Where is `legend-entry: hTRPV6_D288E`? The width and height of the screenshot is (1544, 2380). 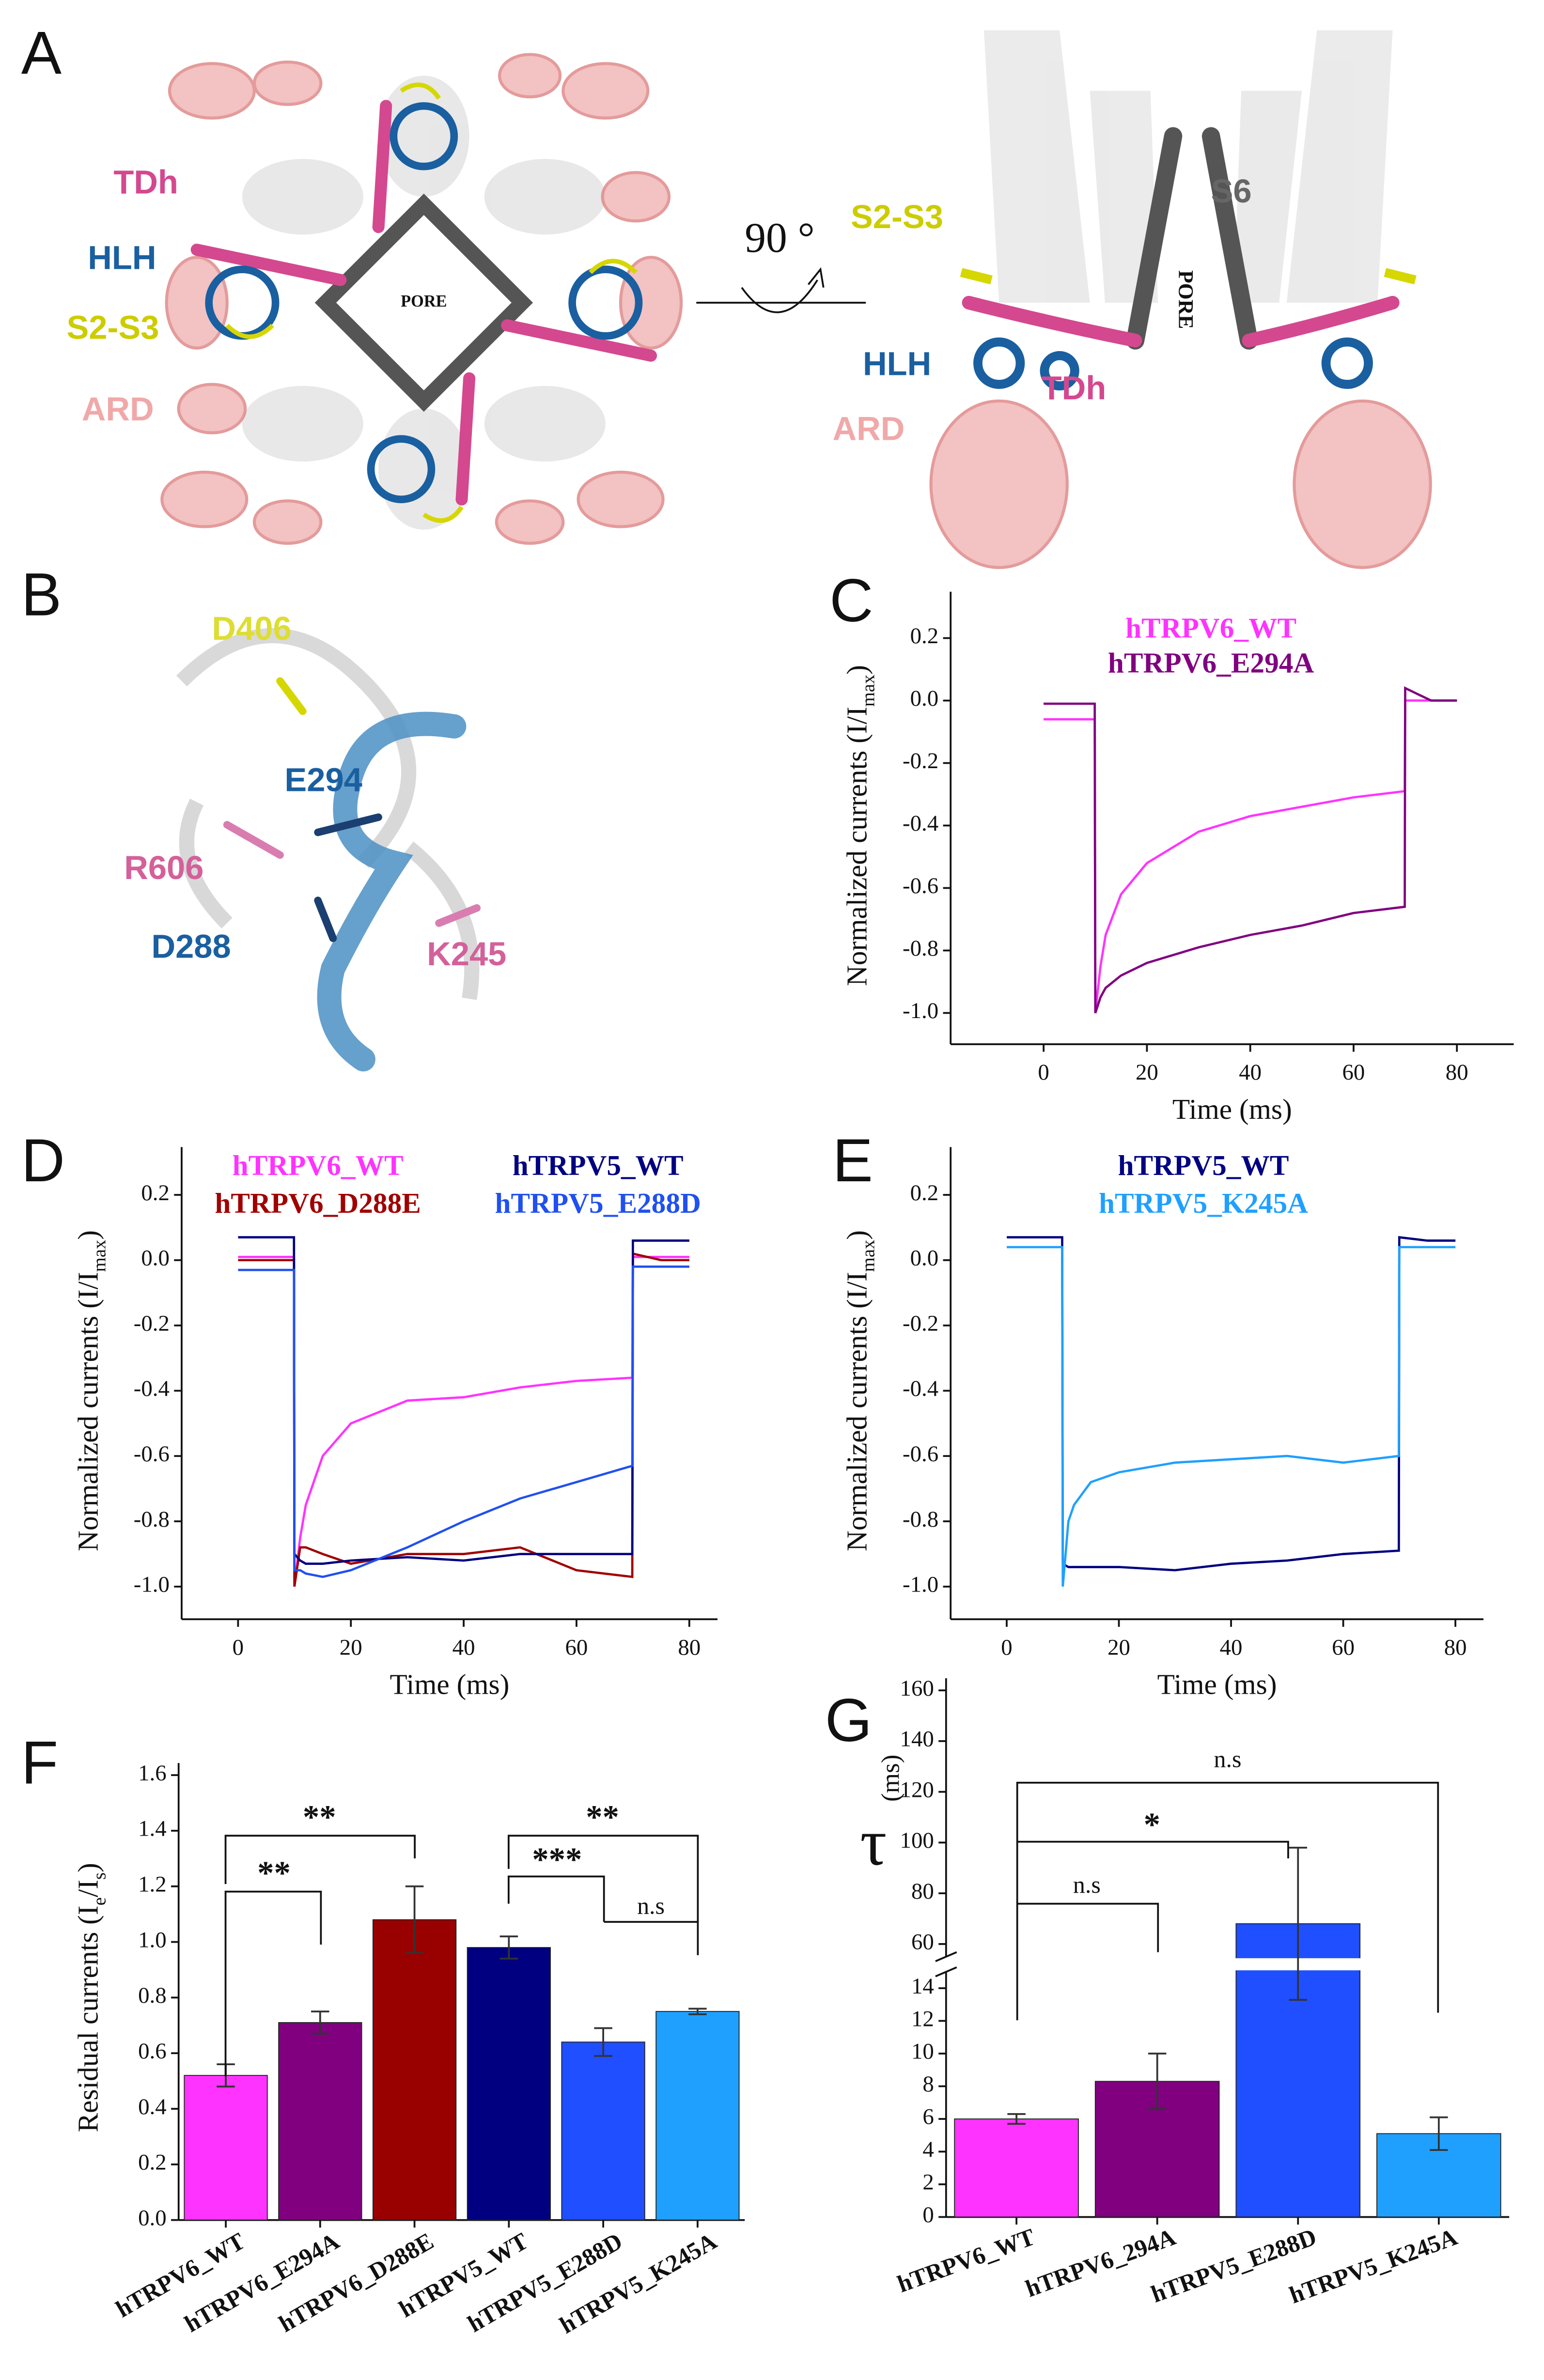 legend-entry: hTRPV6_D288E is located at coordinates (318, 1203).